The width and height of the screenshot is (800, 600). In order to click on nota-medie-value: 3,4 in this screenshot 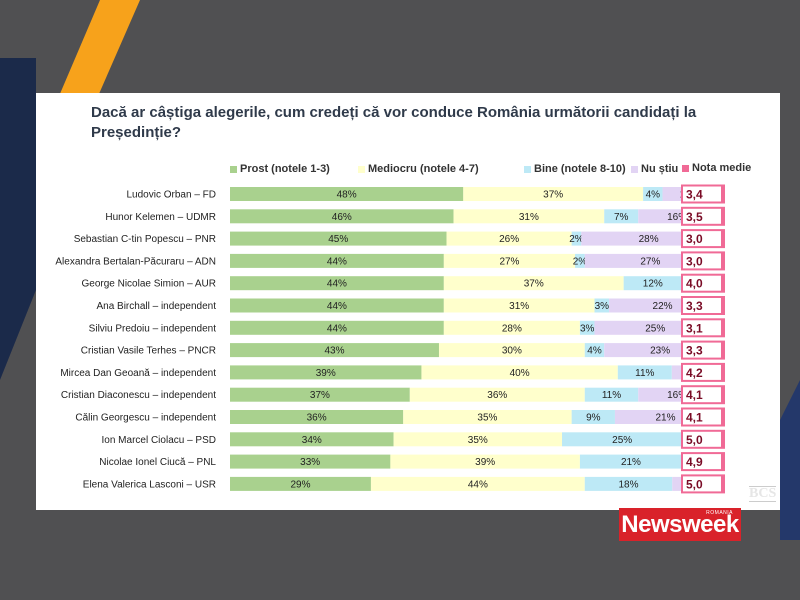, I will do `click(694, 195)`.